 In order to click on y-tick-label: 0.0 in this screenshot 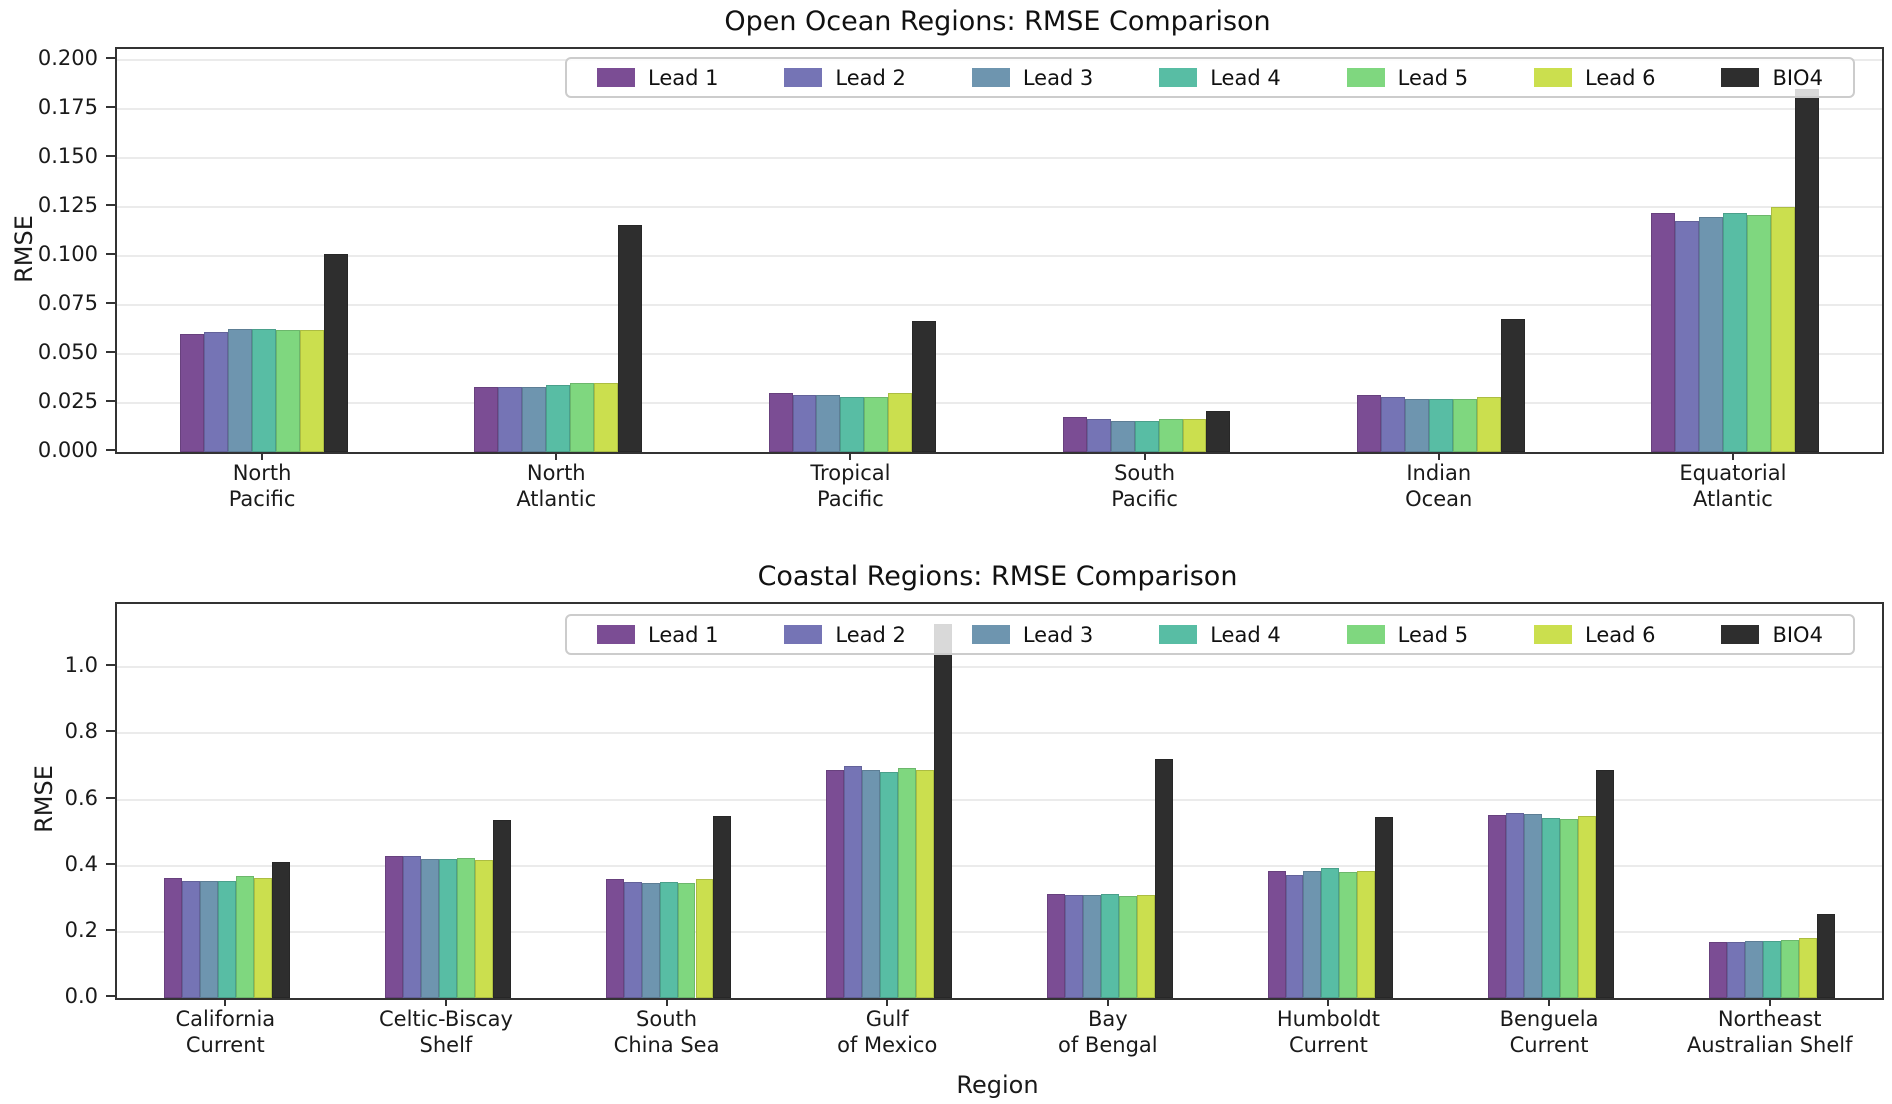, I will do `click(81, 996)`.